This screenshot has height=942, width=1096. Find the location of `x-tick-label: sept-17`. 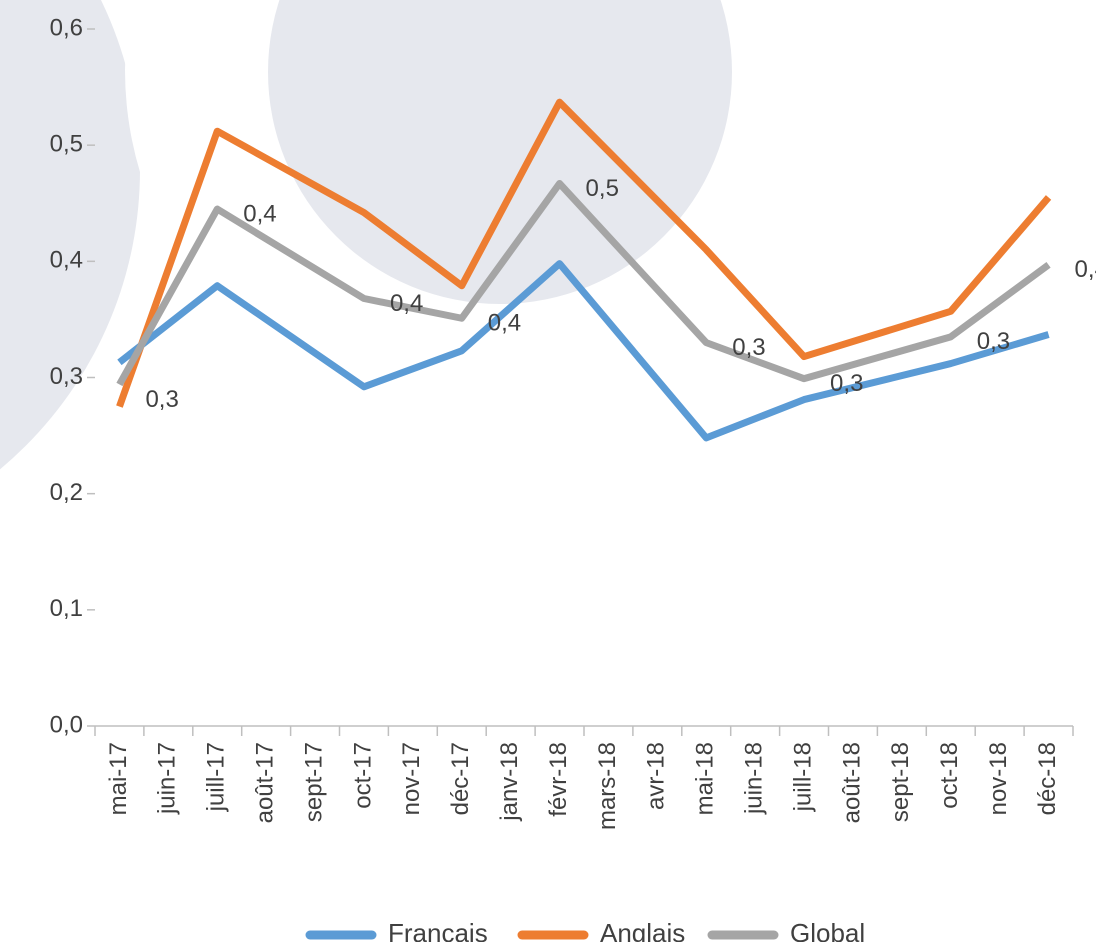

x-tick-label: sept-17 is located at coordinates (313, 782).